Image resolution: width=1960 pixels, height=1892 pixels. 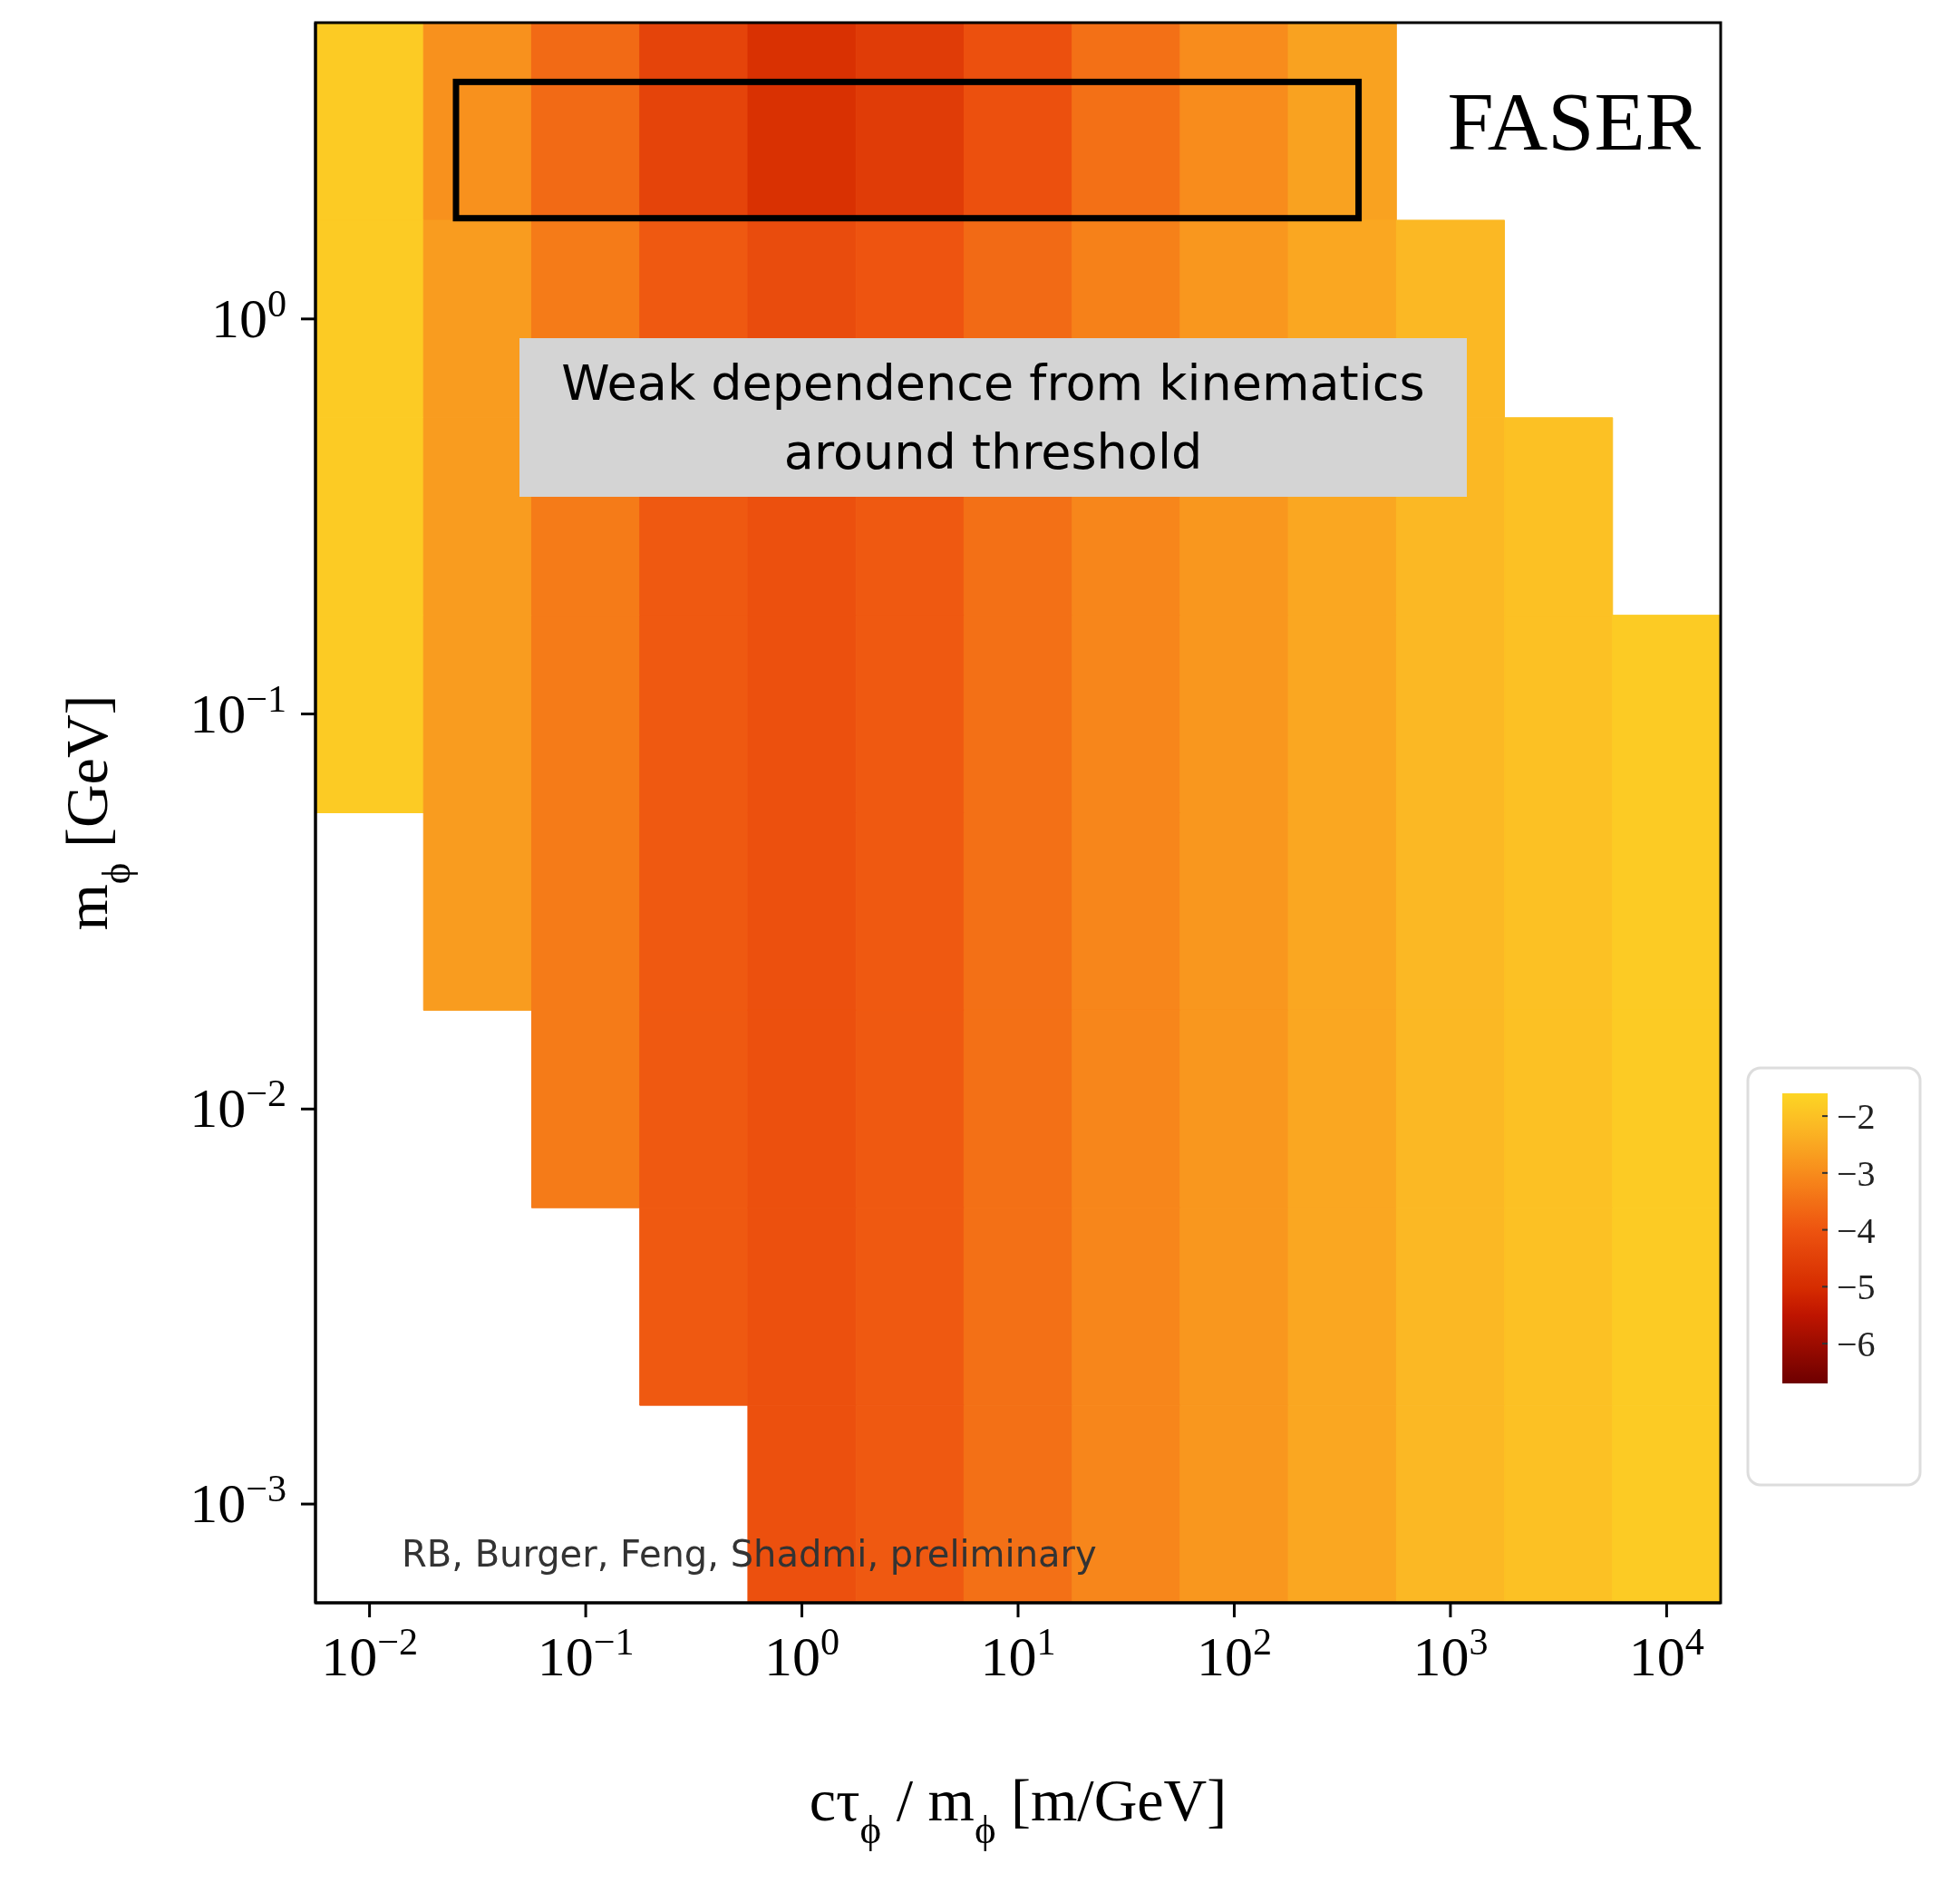 I want to click on y-tick-label: 10$^{−3}$, so click(x=237, y=1500).